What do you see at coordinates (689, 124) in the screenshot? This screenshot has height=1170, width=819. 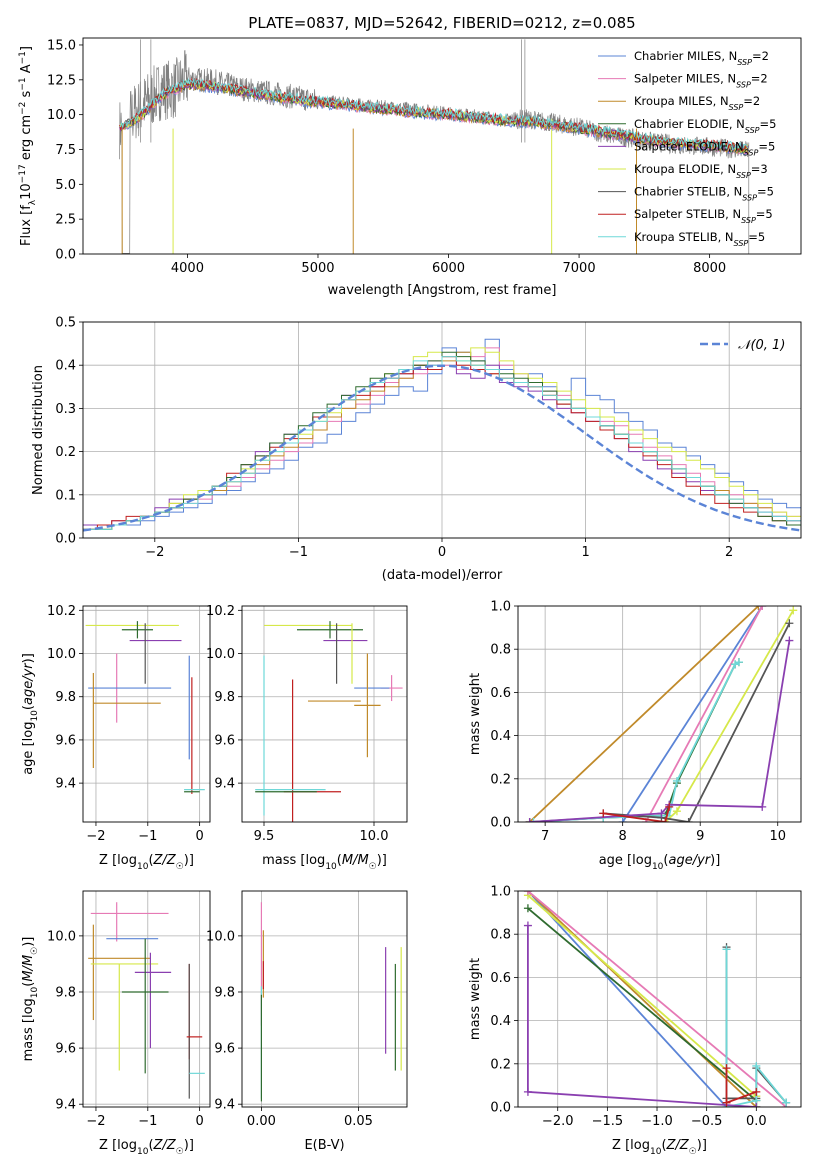 I see `legend-label-name: Chabrier ELODIE, N` at bounding box center [689, 124].